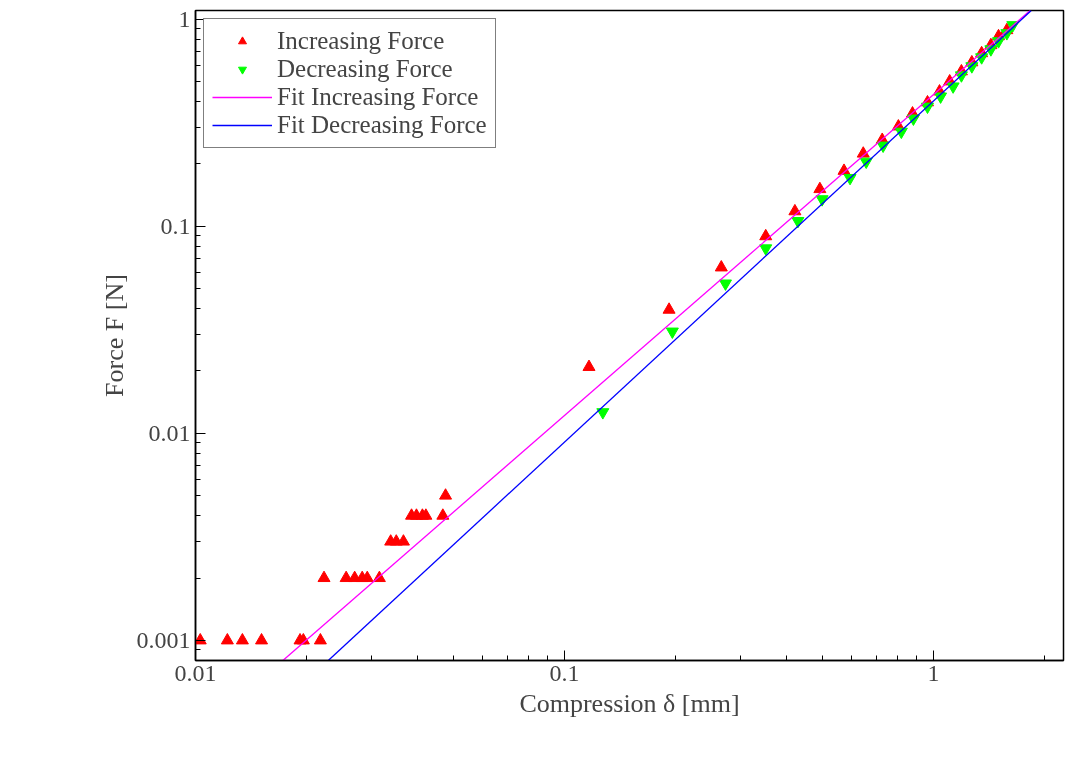 The image size is (1067, 760). What do you see at coordinates (378, 97) in the screenshot?
I see `legend-label: Fit Increasing Force` at bounding box center [378, 97].